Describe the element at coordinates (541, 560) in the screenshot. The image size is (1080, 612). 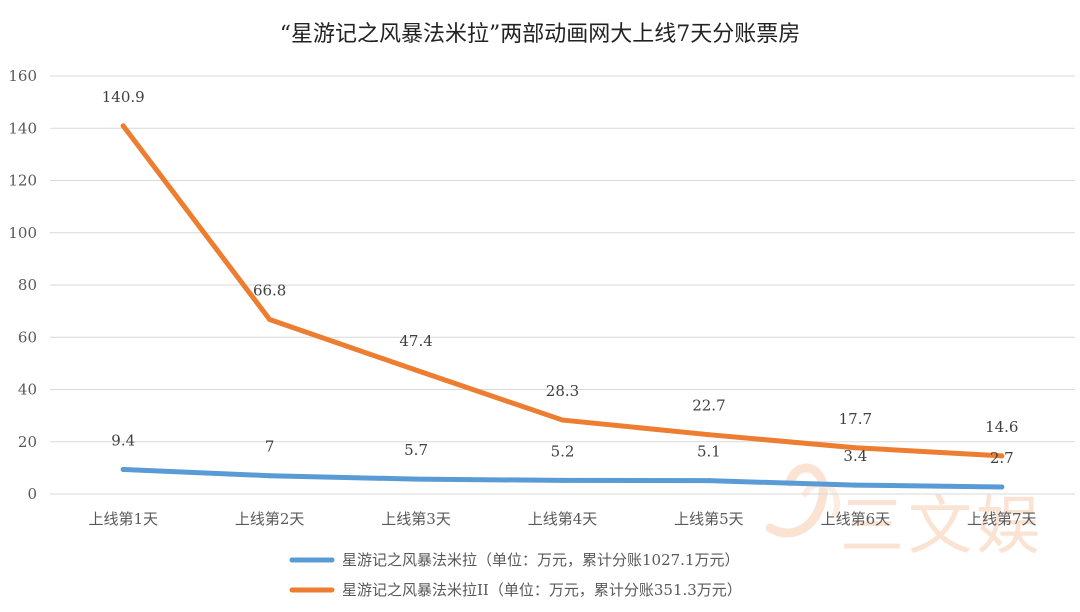
I see `legend-label-1: 星游记之风暴法米拉（单位：万元，累计分账1027.1万元）` at that location.